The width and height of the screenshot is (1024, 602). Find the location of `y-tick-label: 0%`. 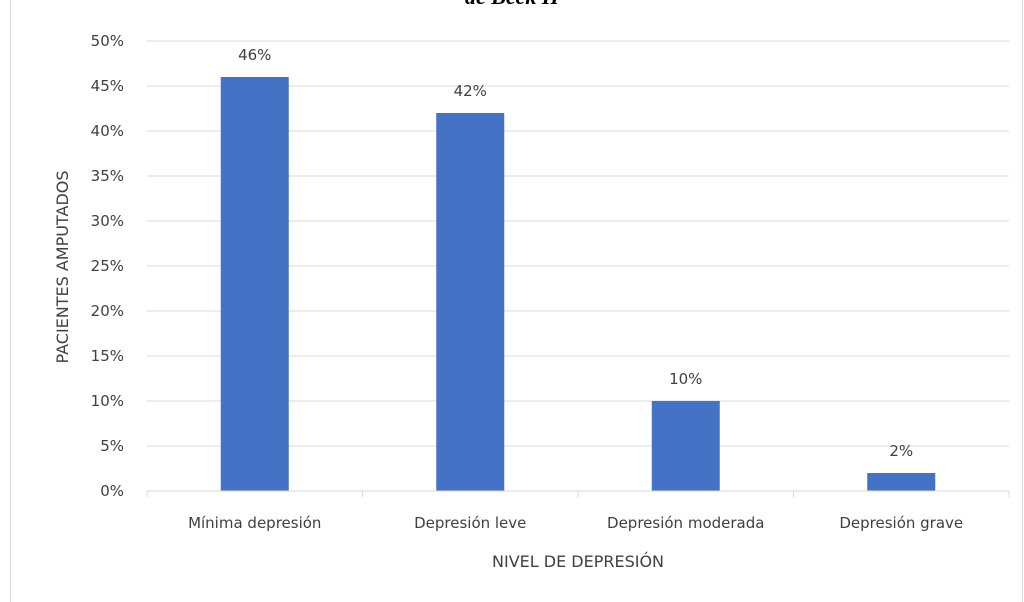

y-tick-label: 0% is located at coordinates (112, 491).